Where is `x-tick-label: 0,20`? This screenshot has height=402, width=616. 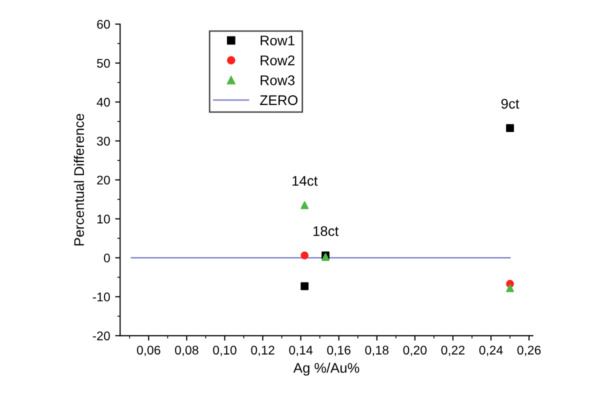 x-tick-label: 0,20 is located at coordinates (415, 351).